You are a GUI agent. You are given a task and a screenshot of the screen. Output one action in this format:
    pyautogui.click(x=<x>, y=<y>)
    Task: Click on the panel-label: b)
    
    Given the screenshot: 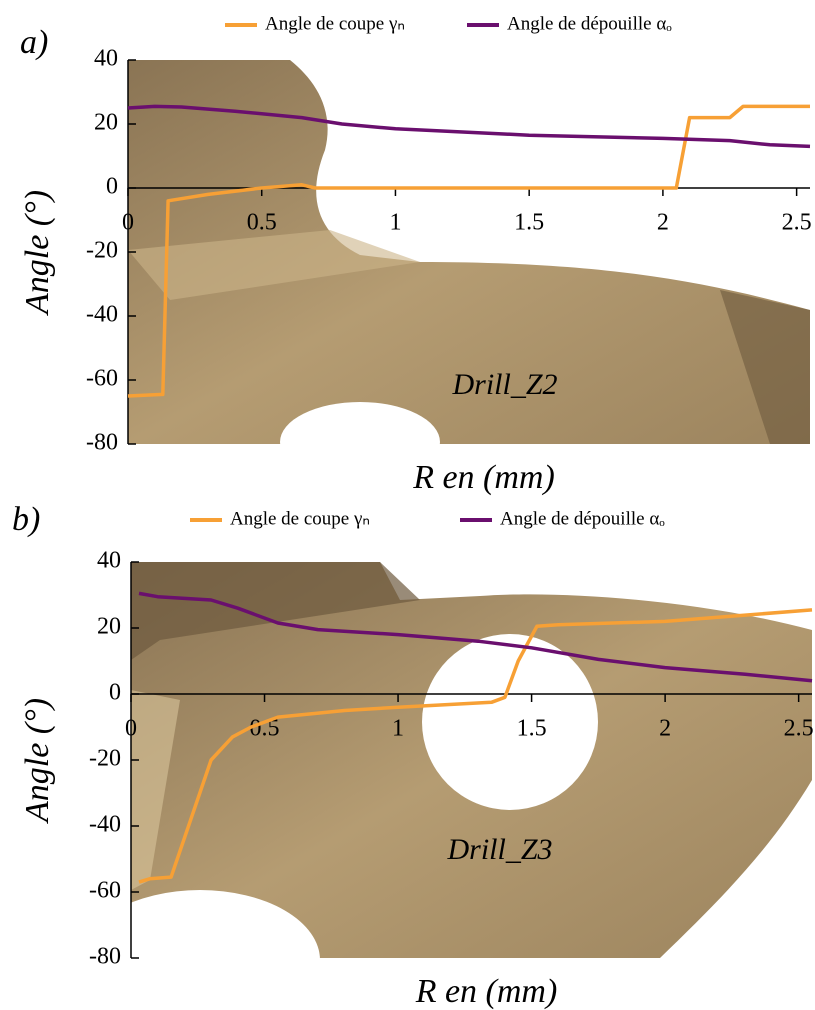 What is the action you would take?
    pyautogui.click(x=26, y=519)
    